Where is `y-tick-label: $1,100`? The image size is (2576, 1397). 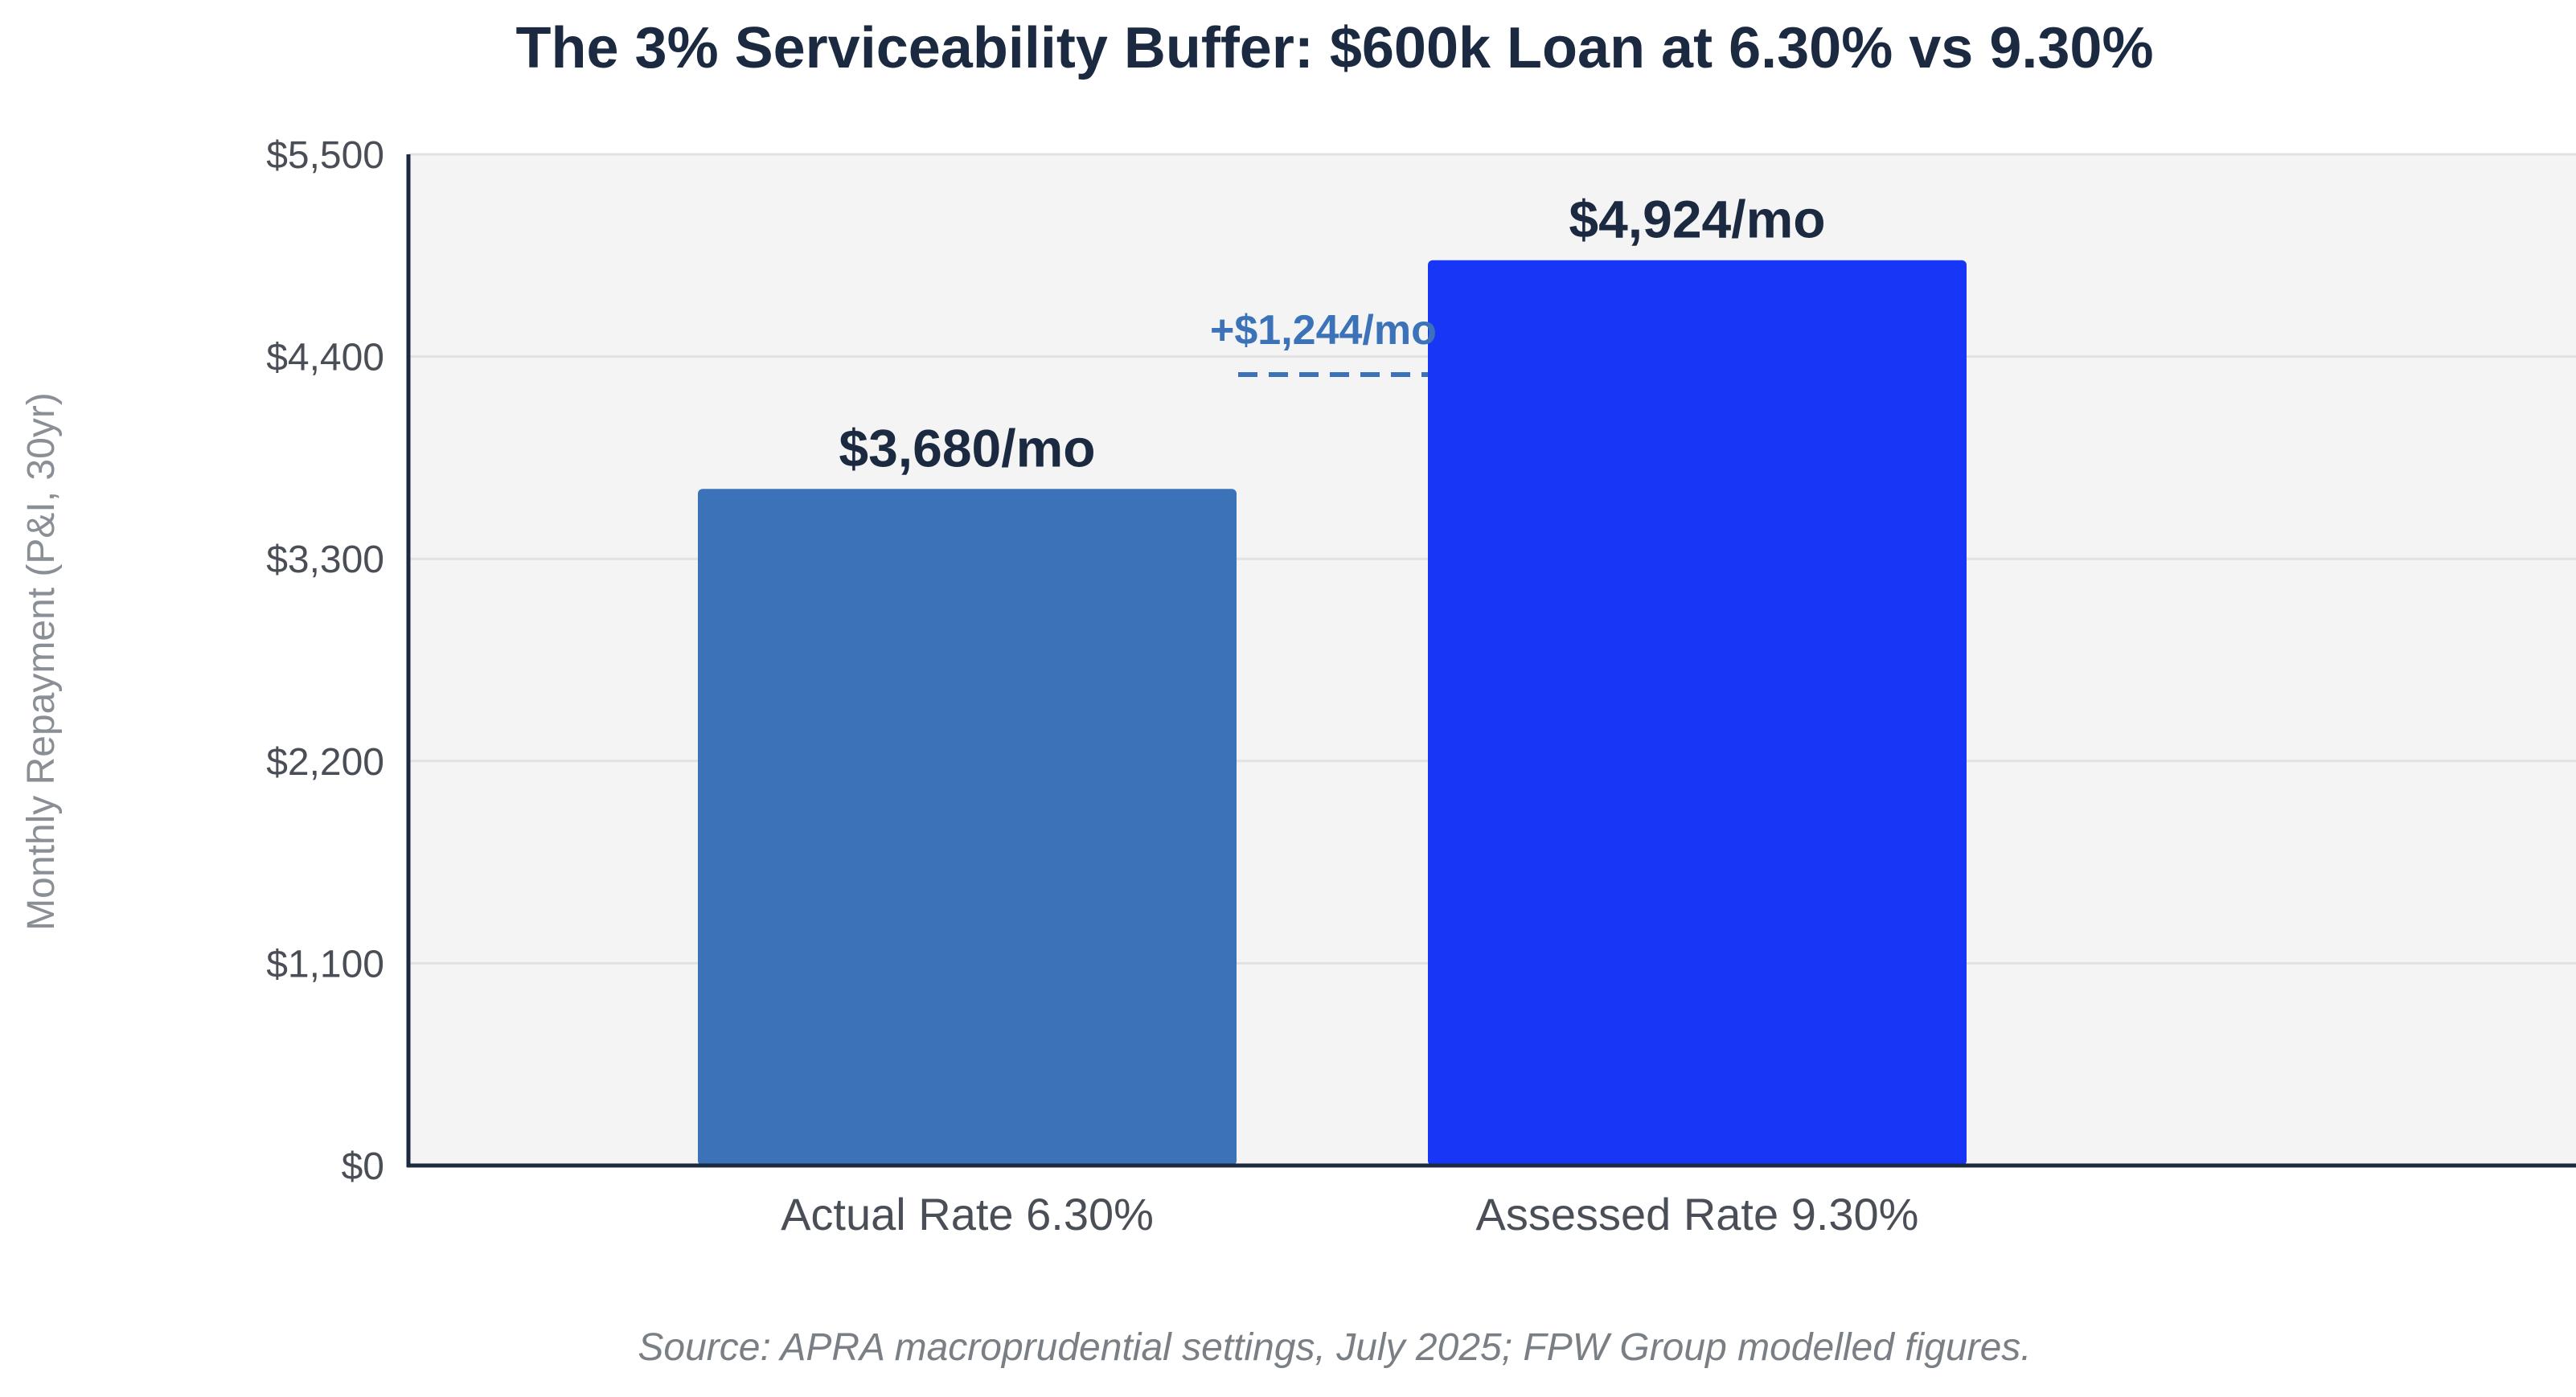
y-tick-label: $1,100 is located at coordinates (325, 964).